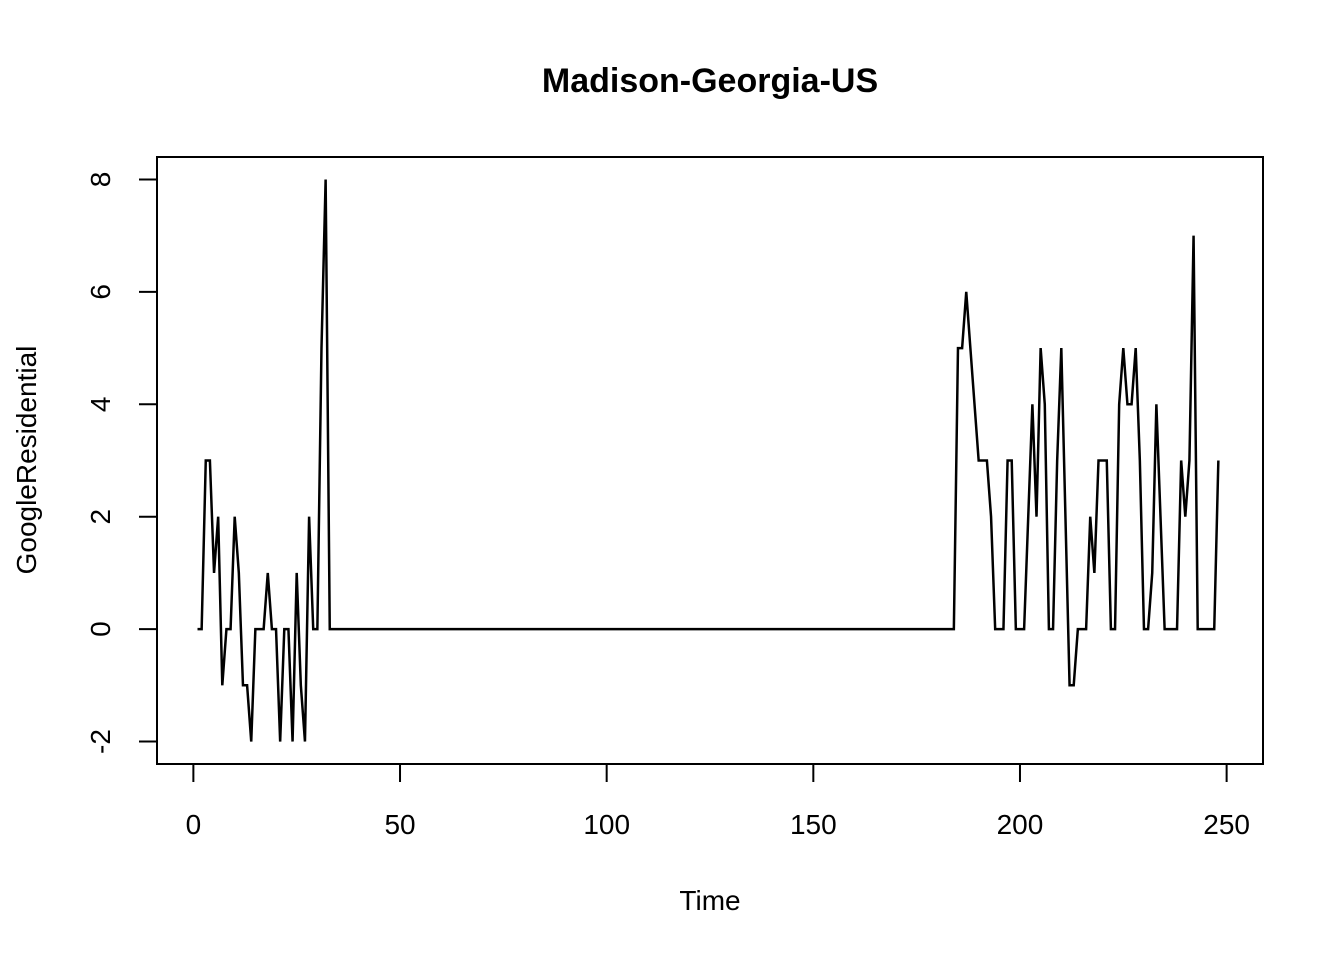 This screenshot has height=960, width=1344. Describe the element at coordinates (813, 824) in the screenshot. I see `x-tick-label: 150` at that location.